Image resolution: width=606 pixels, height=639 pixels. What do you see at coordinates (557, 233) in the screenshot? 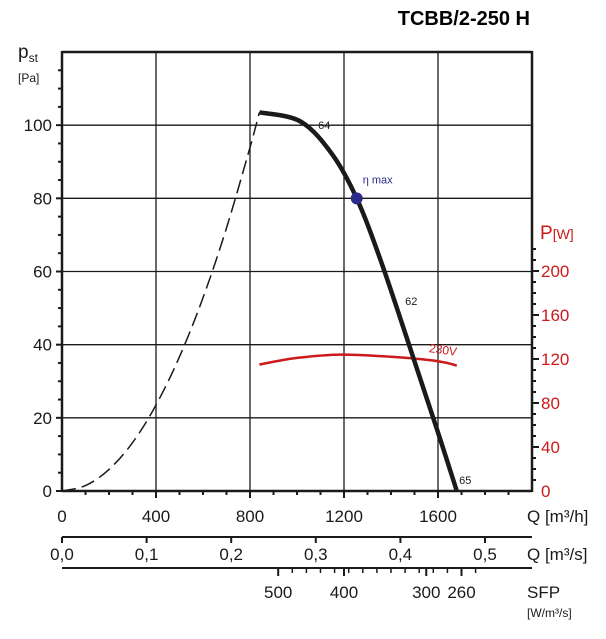
I see `y2-axis-label: P[W]` at bounding box center [557, 233].